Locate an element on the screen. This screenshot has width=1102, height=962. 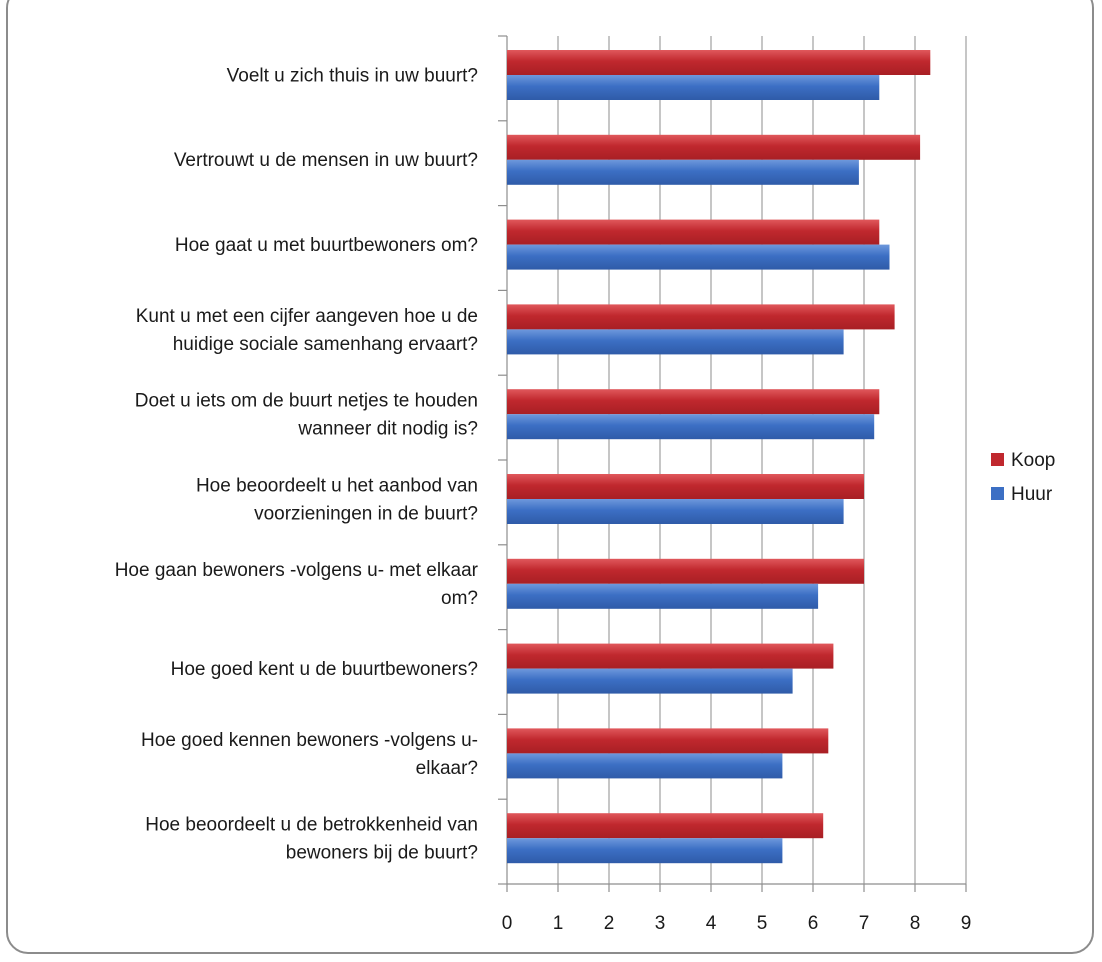
legend-swatch-huur is located at coordinates (997, 493).